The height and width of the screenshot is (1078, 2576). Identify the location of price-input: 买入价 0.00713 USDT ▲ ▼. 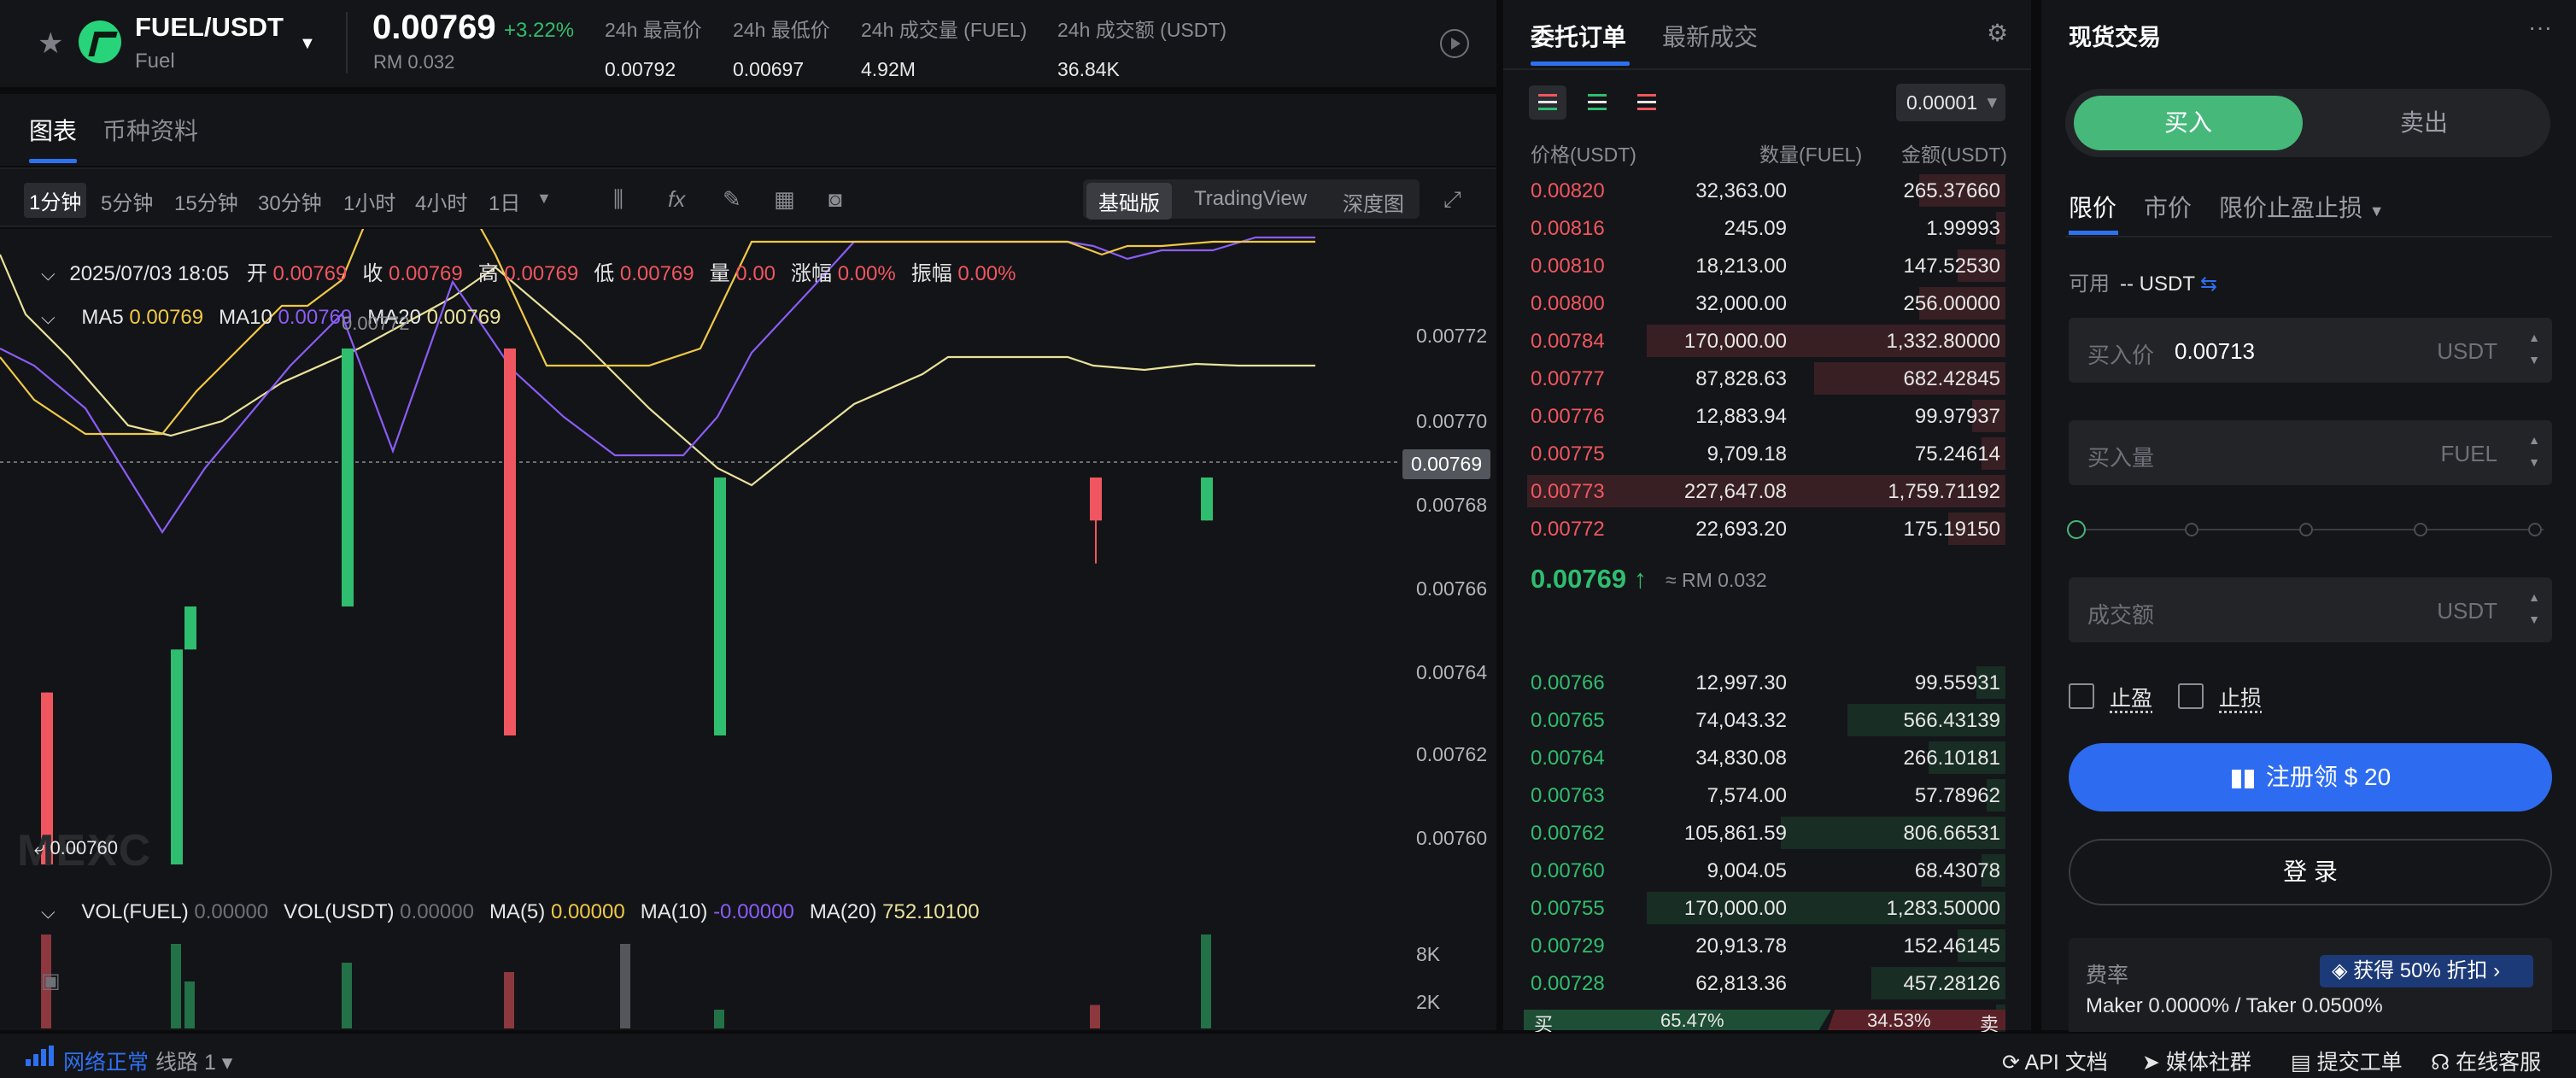
(2310, 351).